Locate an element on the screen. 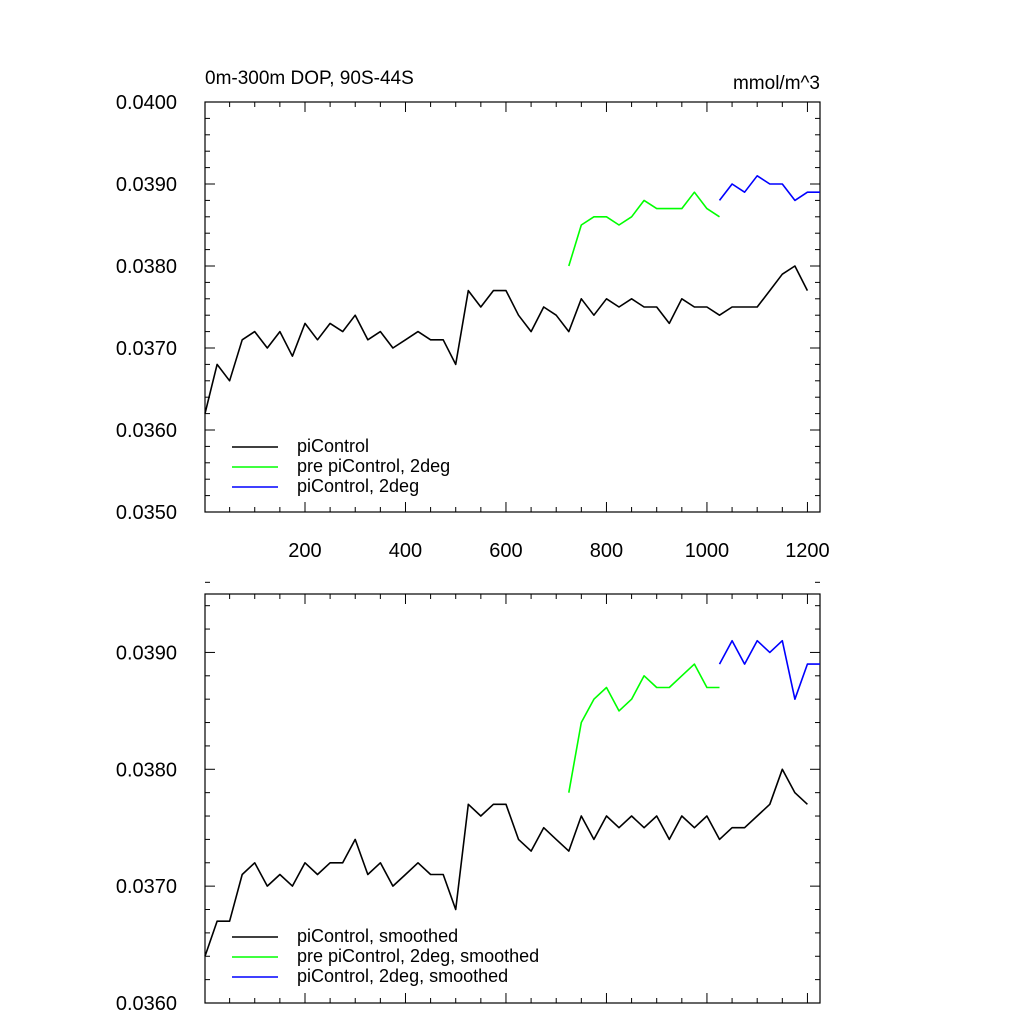 This screenshot has width=1024, height=1024. legend-label: piControl, smoothed is located at coordinates (377, 936).